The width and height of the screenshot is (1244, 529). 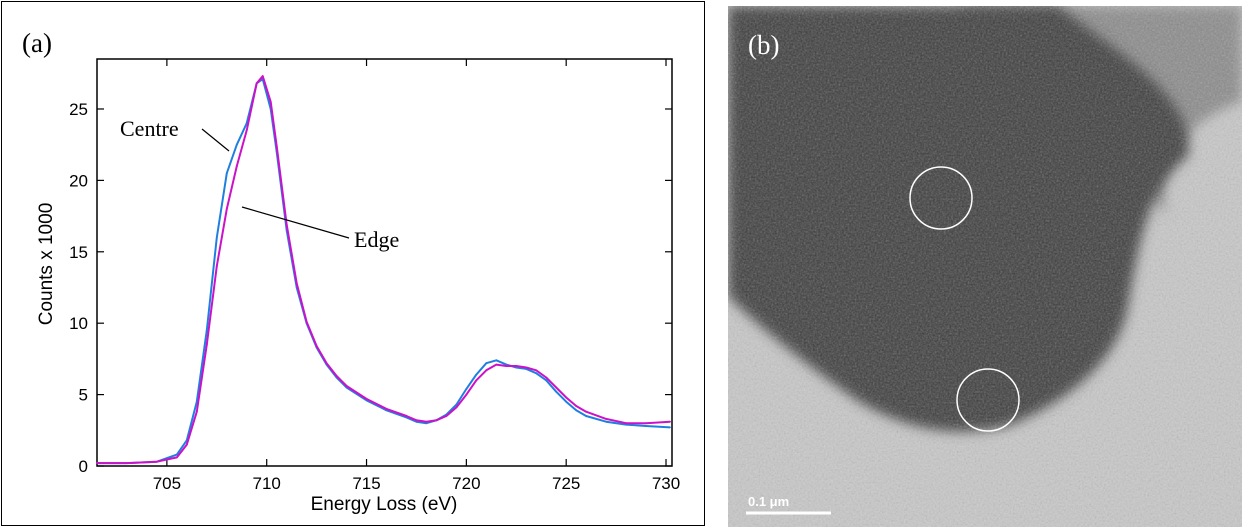 I want to click on y-tick-label: 5, so click(x=83, y=395).